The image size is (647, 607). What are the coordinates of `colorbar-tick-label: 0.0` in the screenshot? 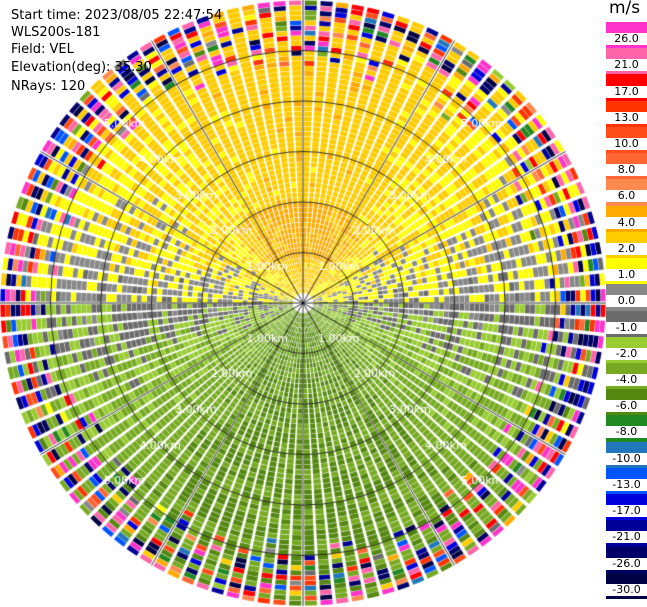 It's located at (626, 301).